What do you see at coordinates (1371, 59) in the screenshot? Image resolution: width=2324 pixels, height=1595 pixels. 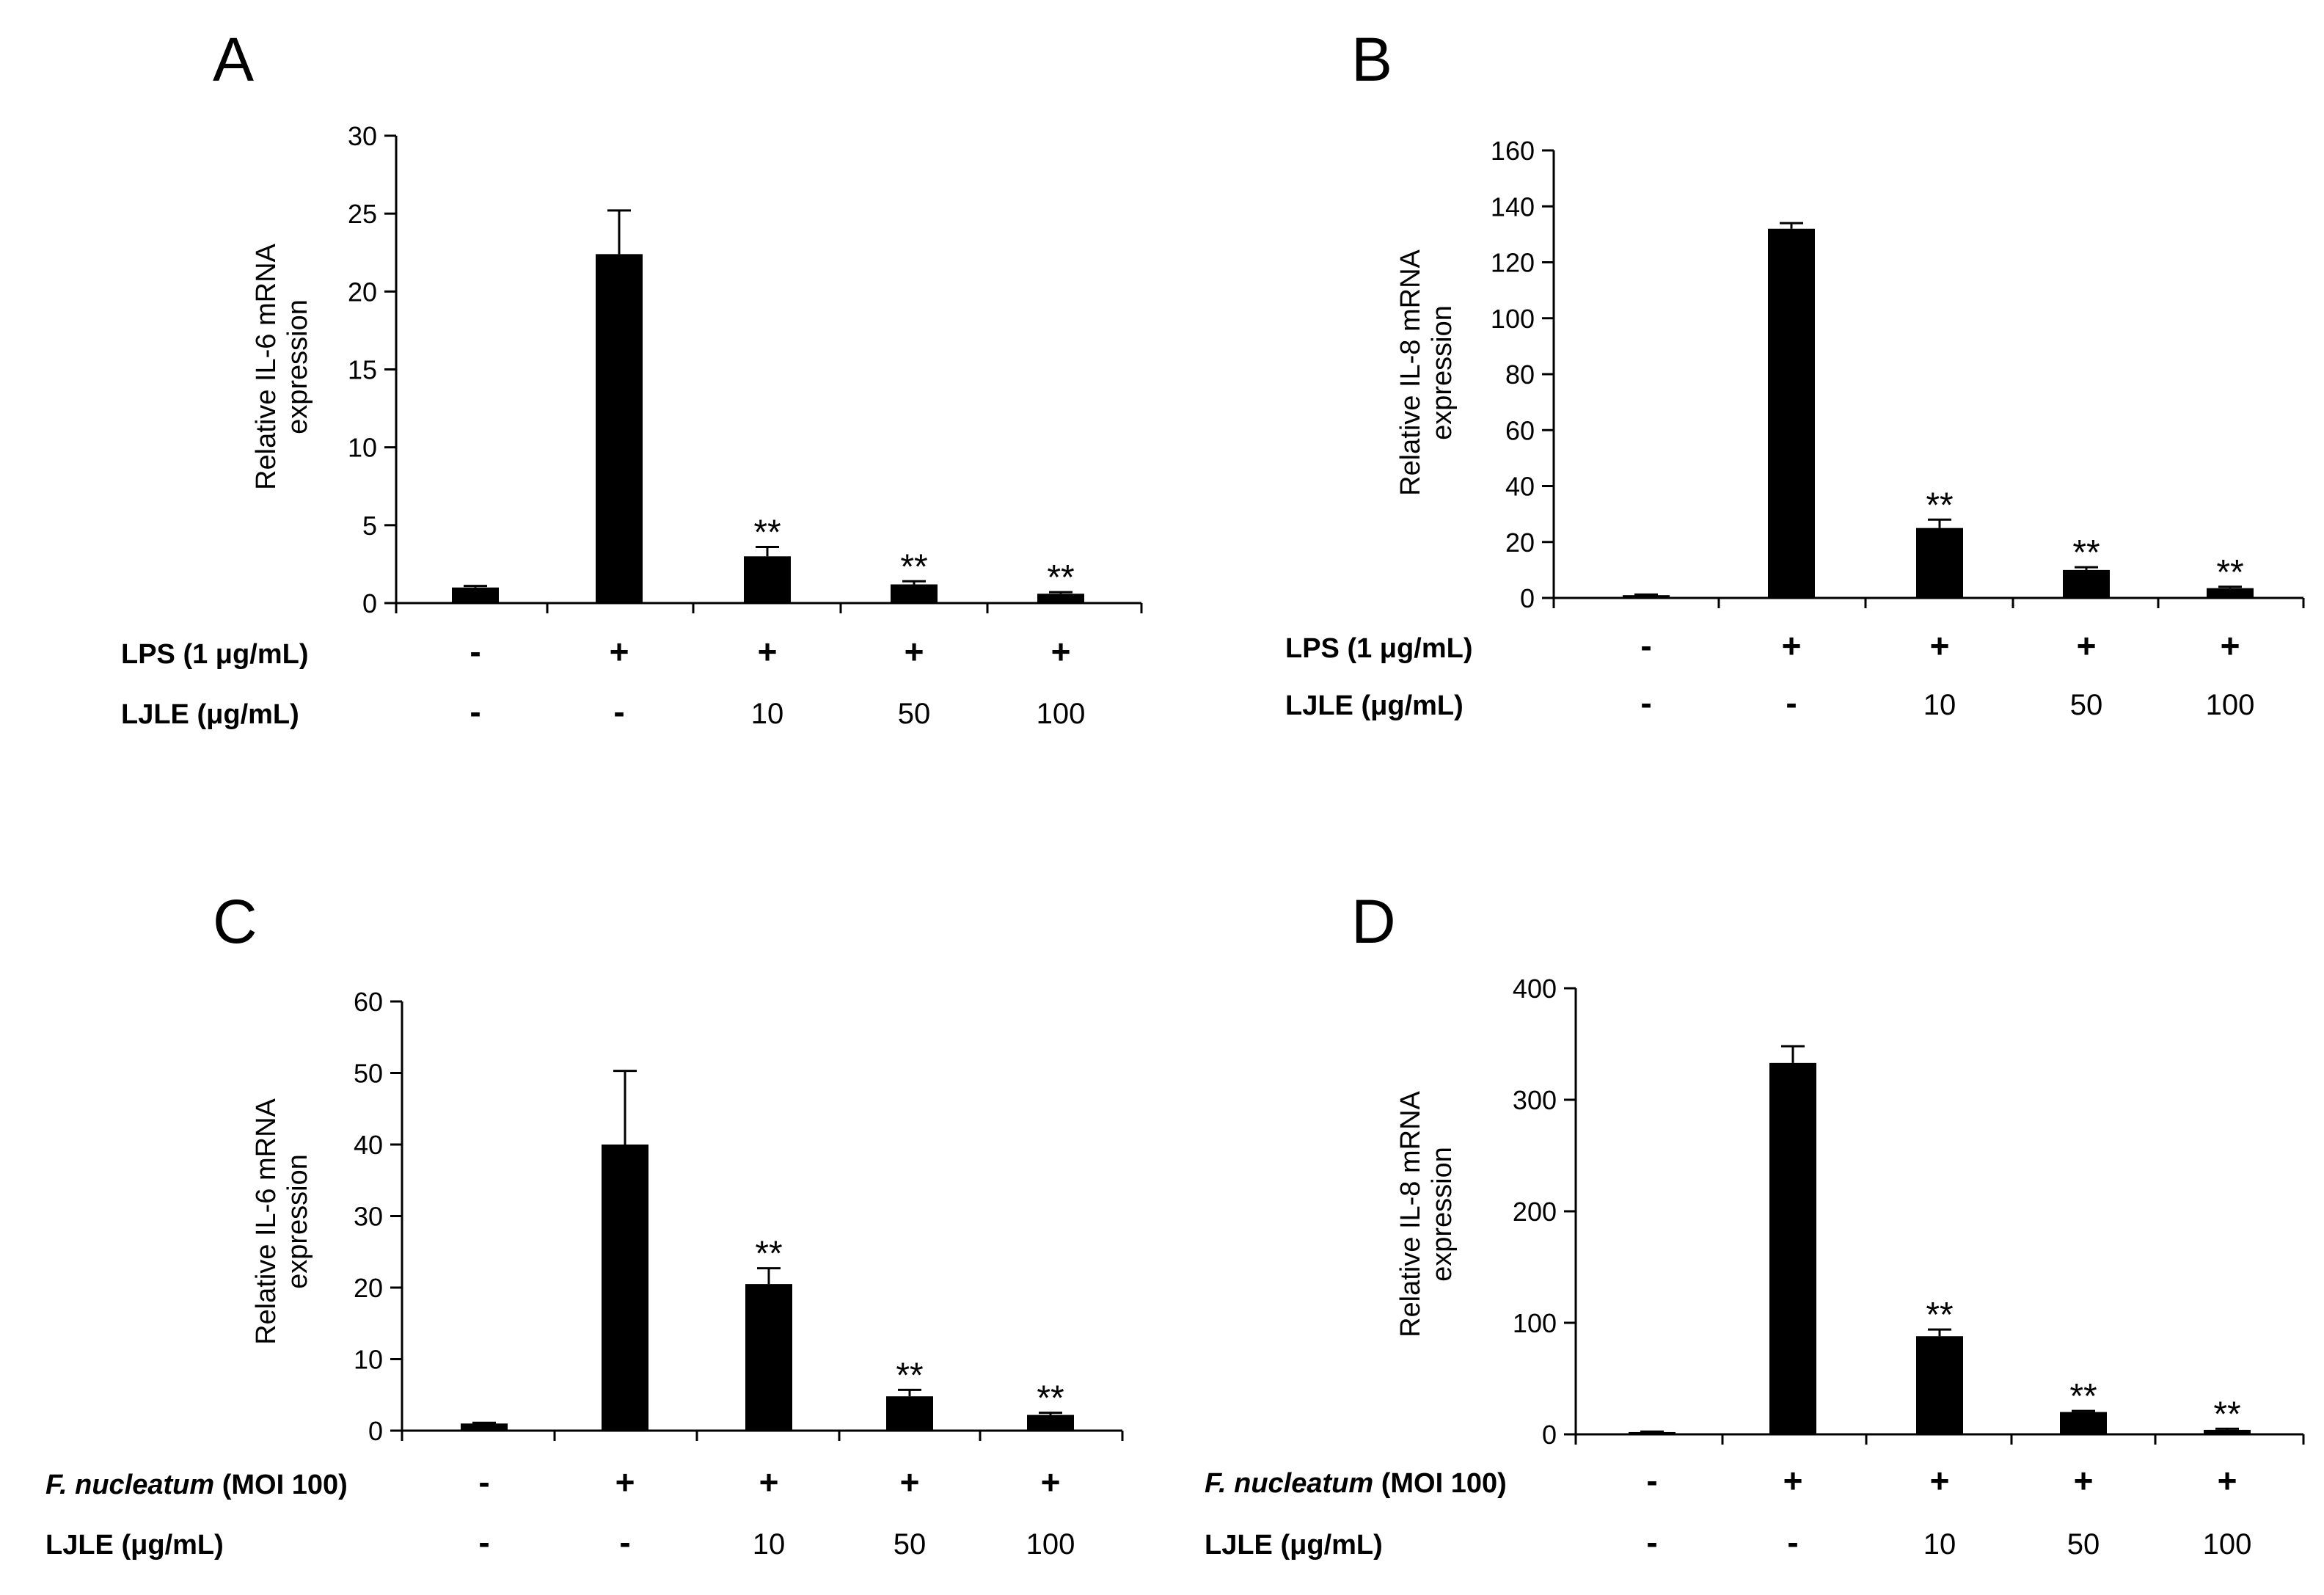 I see `panel-letter: B` at bounding box center [1371, 59].